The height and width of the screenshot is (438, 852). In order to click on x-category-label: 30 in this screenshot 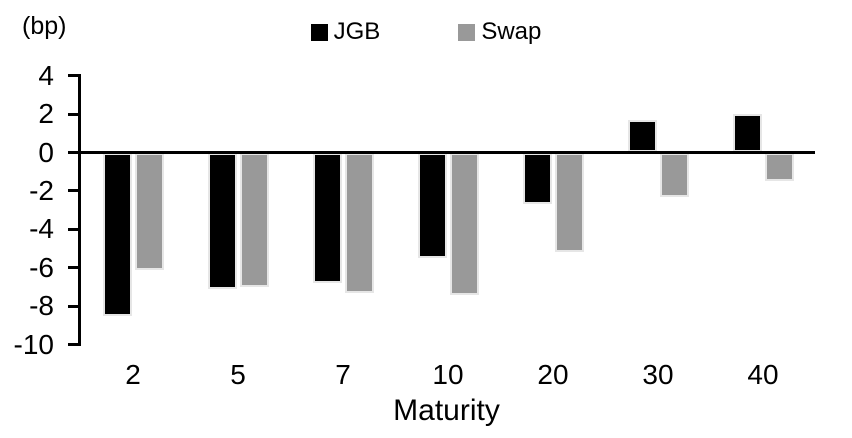, I will do `click(658, 374)`.